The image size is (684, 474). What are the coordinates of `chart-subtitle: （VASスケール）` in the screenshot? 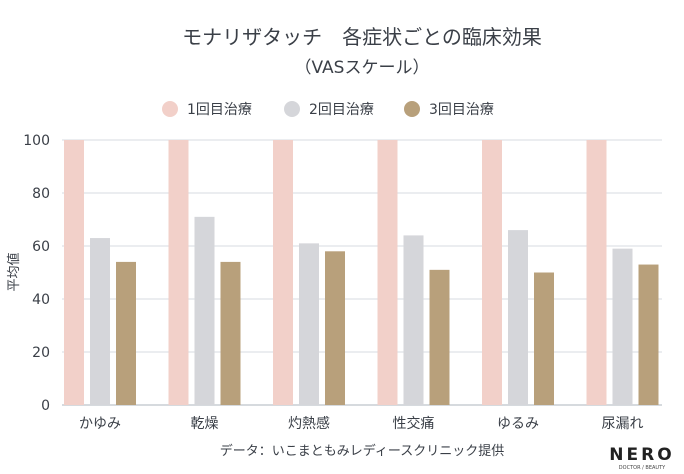 It's located at (362, 68).